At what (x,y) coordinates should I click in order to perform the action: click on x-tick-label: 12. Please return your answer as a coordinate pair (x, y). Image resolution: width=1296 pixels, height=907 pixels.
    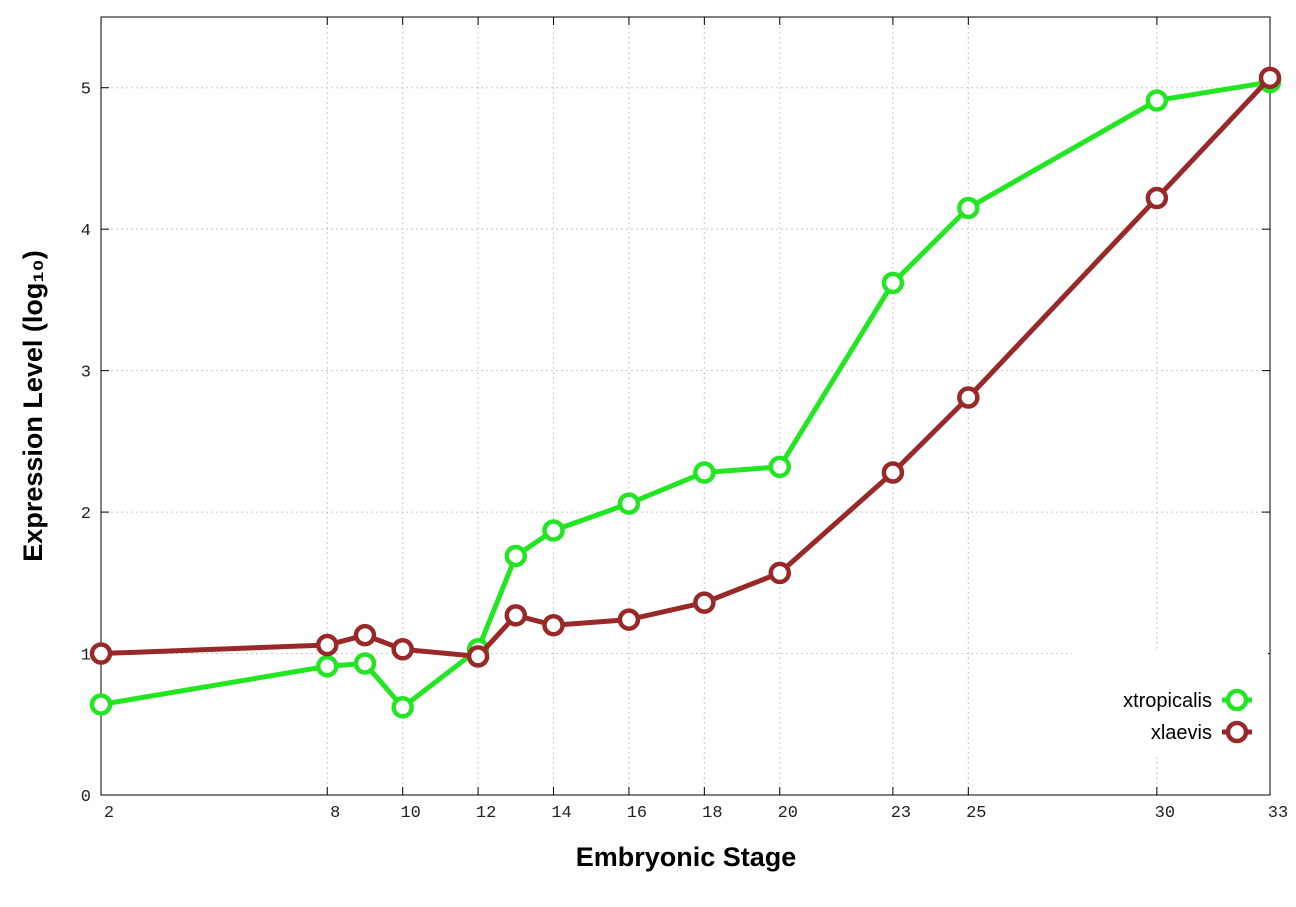
    Looking at the image, I should click on (486, 813).